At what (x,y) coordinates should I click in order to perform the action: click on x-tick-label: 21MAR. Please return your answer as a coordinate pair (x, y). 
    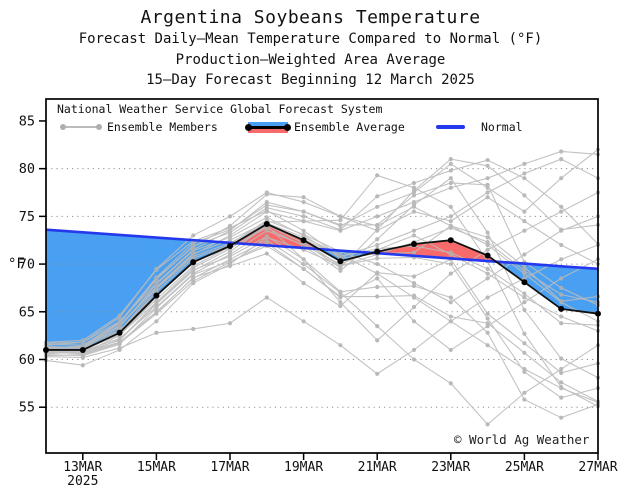
    Looking at the image, I should click on (377, 467).